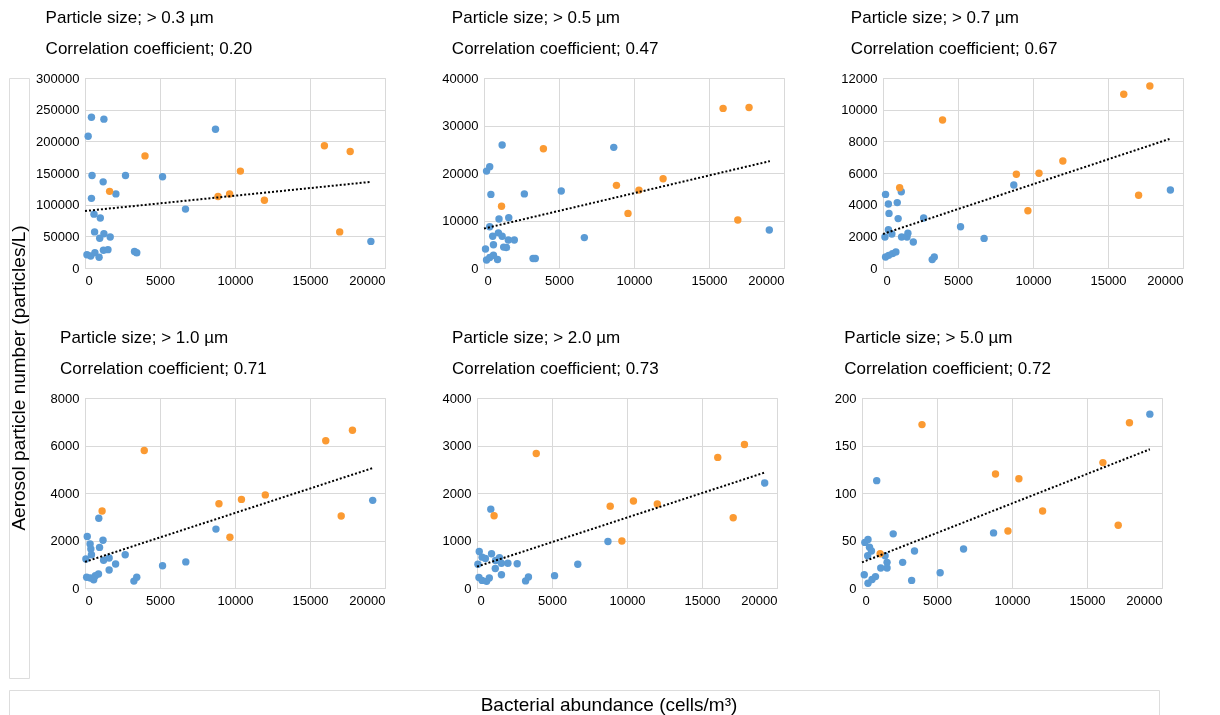  Describe the element at coordinates (849, 540) in the screenshot. I see `y-tick-label: 50` at that location.